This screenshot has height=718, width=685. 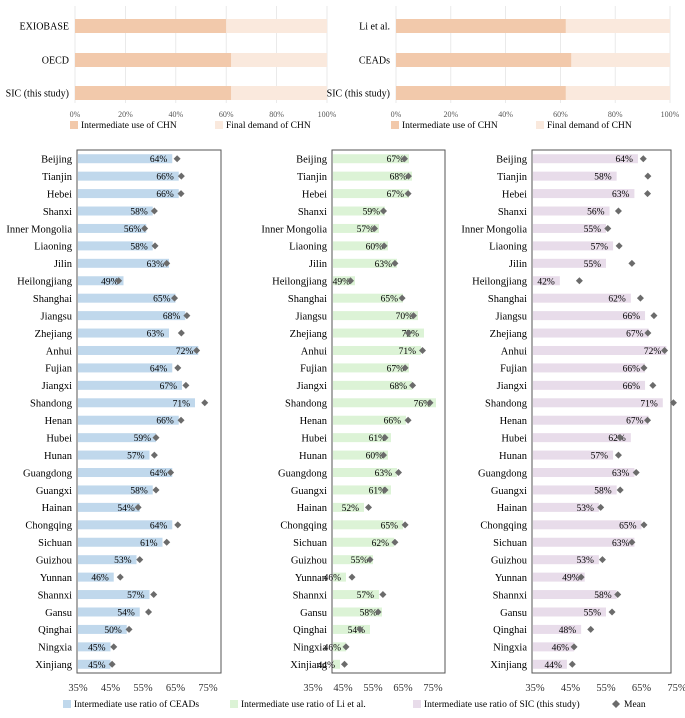 What do you see at coordinates (176, 688) in the screenshot?
I see `x-tick-label: 65%` at bounding box center [176, 688].